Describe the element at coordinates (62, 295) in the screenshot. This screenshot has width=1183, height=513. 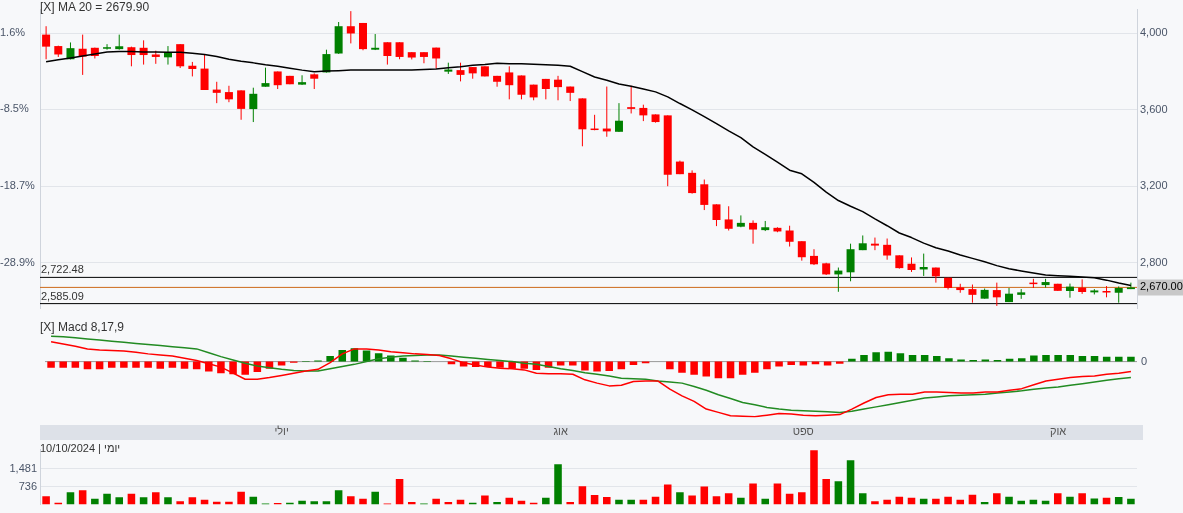
I see `ref-line-label: 2,585.09` at that location.